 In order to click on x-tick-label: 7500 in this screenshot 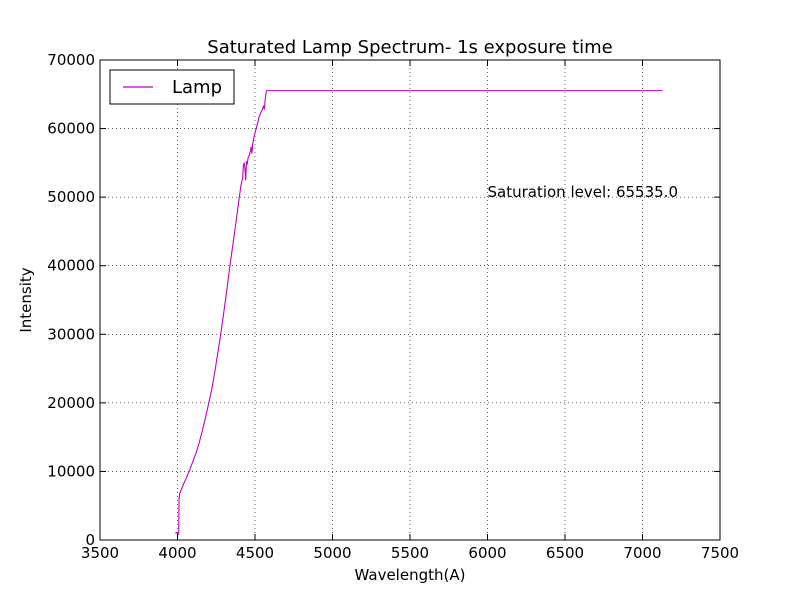, I will do `click(720, 553)`.